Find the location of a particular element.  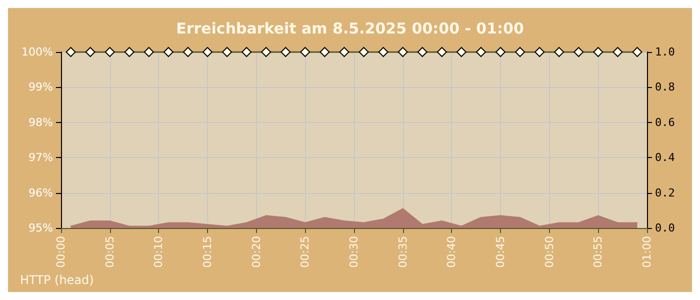

x-tick-label: 00:55 is located at coordinates (598, 252).